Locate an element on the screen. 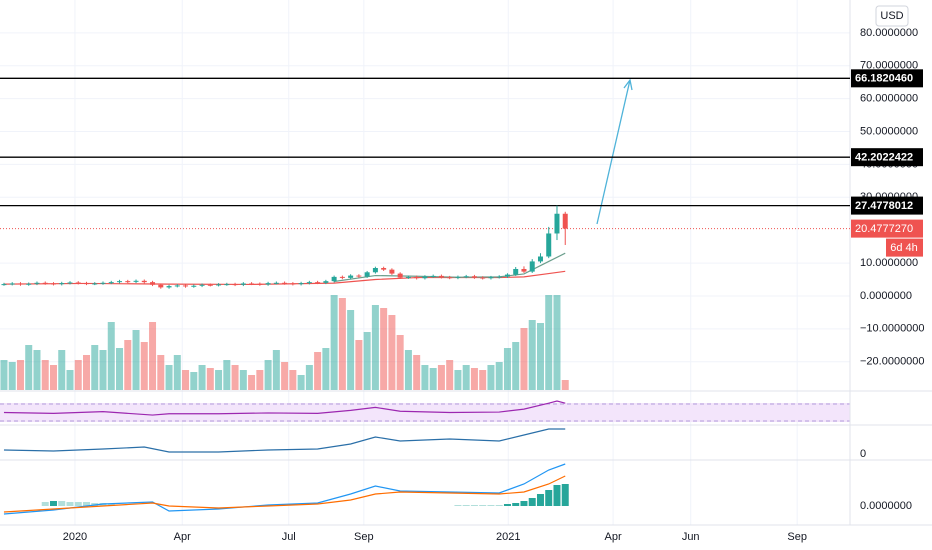 The height and width of the screenshot is (550, 932). rsi-line is located at coordinates (284, 408).